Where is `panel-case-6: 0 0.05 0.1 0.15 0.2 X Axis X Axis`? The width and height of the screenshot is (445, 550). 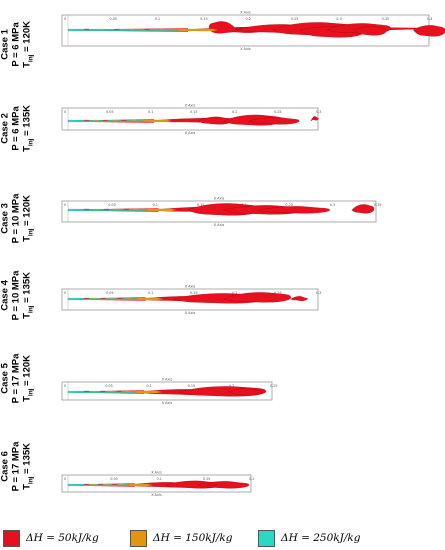
panel-case-6: 0 0.05 0.1 0.15 0.2 X Axis X Axis is located at coordinates (157, 484).